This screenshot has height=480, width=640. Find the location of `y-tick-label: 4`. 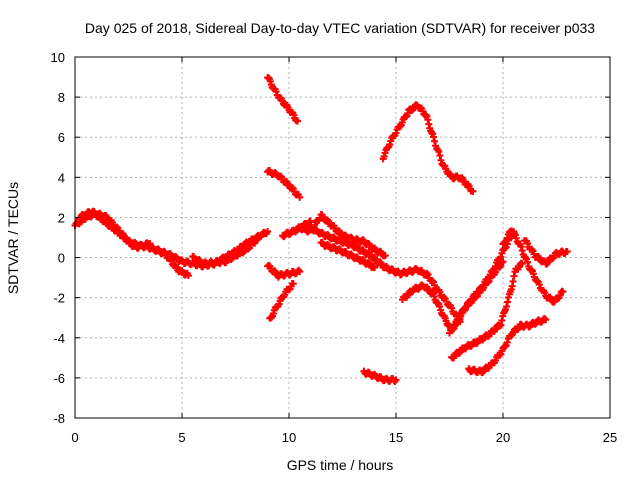

y-tick-label: 4 is located at coordinates (61, 177).